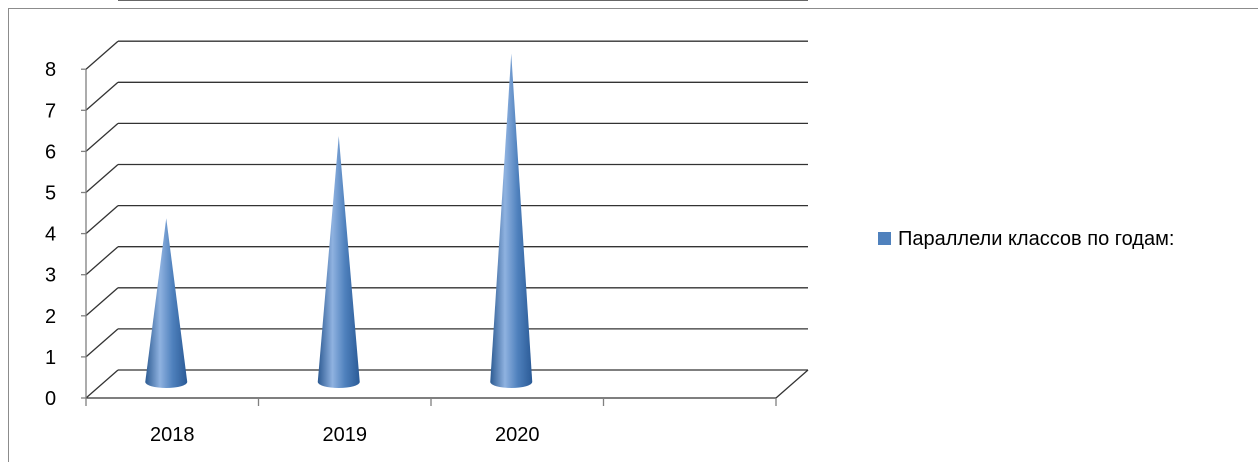 The width and height of the screenshot is (1258, 462). I want to click on cone-2018, so click(166, 303).